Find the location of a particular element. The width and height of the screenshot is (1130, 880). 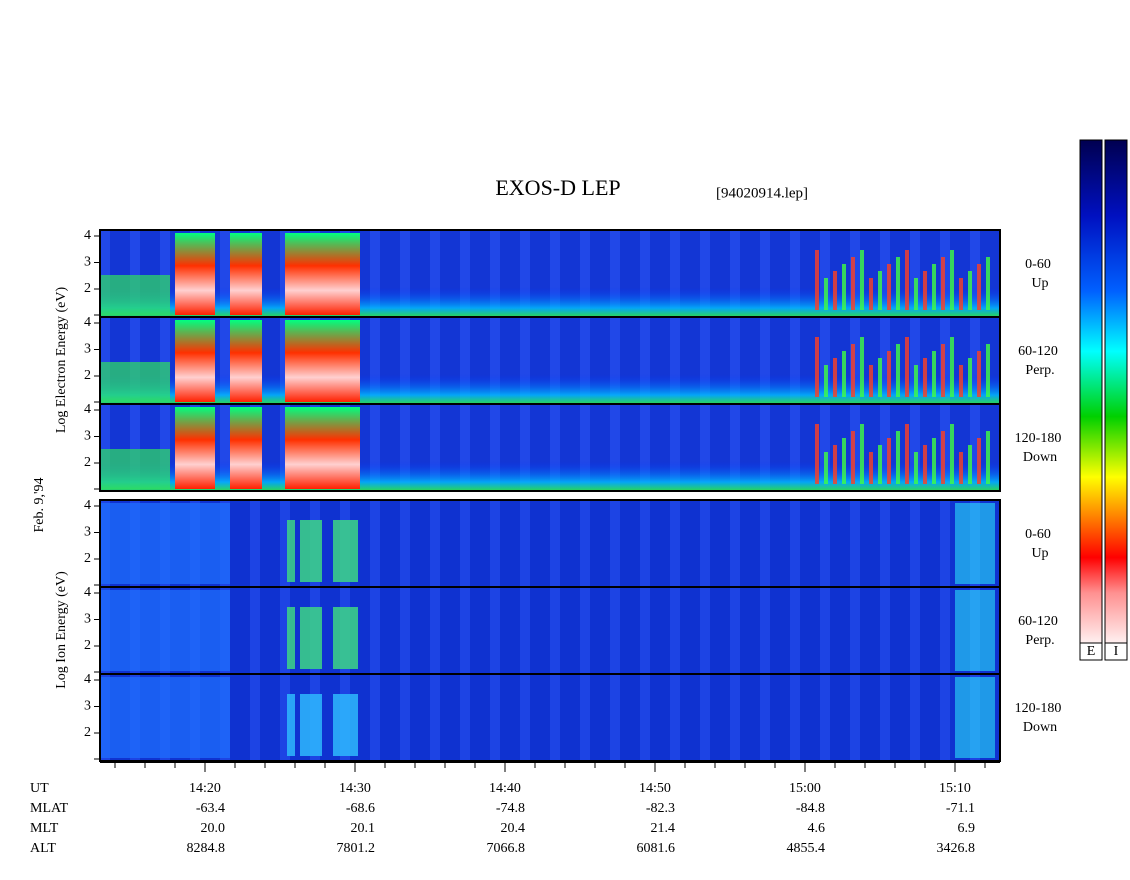

y-tick-label: 2 is located at coordinates (87, 558).